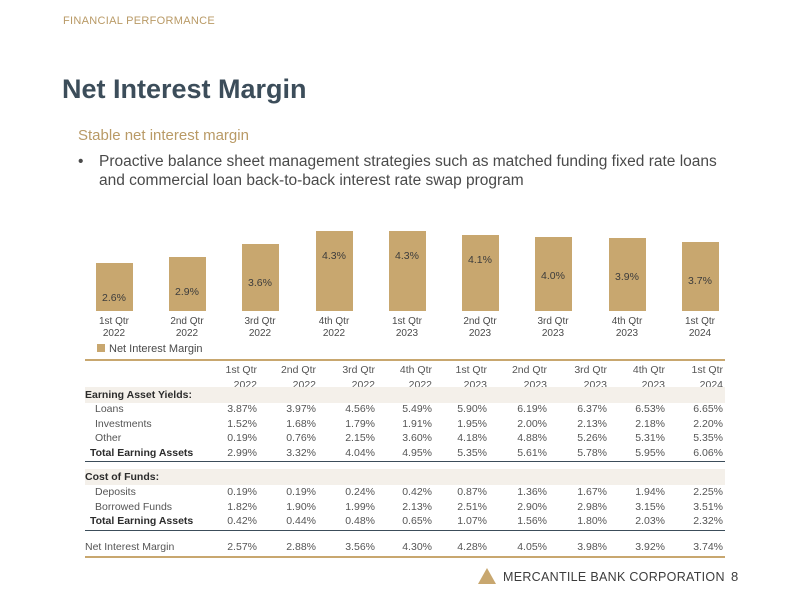 The width and height of the screenshot is (800, 604). What do you see at coordinates (405, 396) in the screenshot?
I see `section-header: Earning Asset Yields:` at bounding box center [405, 396].